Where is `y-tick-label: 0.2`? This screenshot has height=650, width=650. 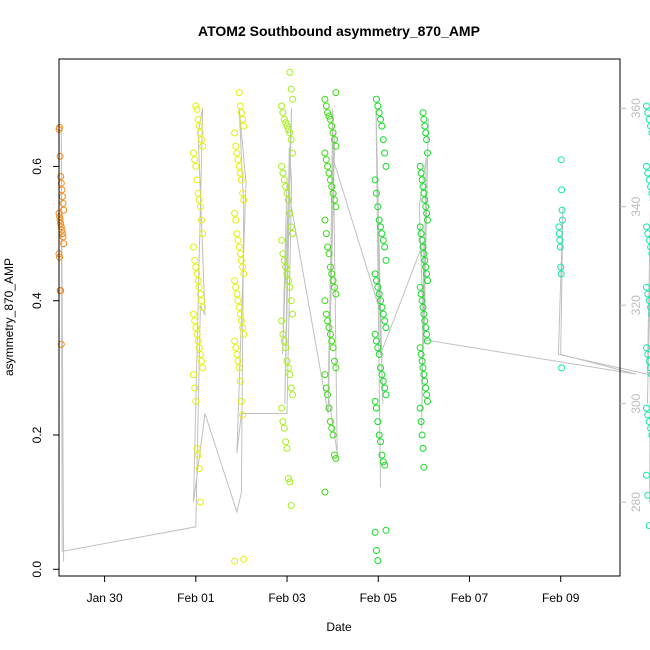
y-tick-label: 0.2 is located at coordinates (37, 434).